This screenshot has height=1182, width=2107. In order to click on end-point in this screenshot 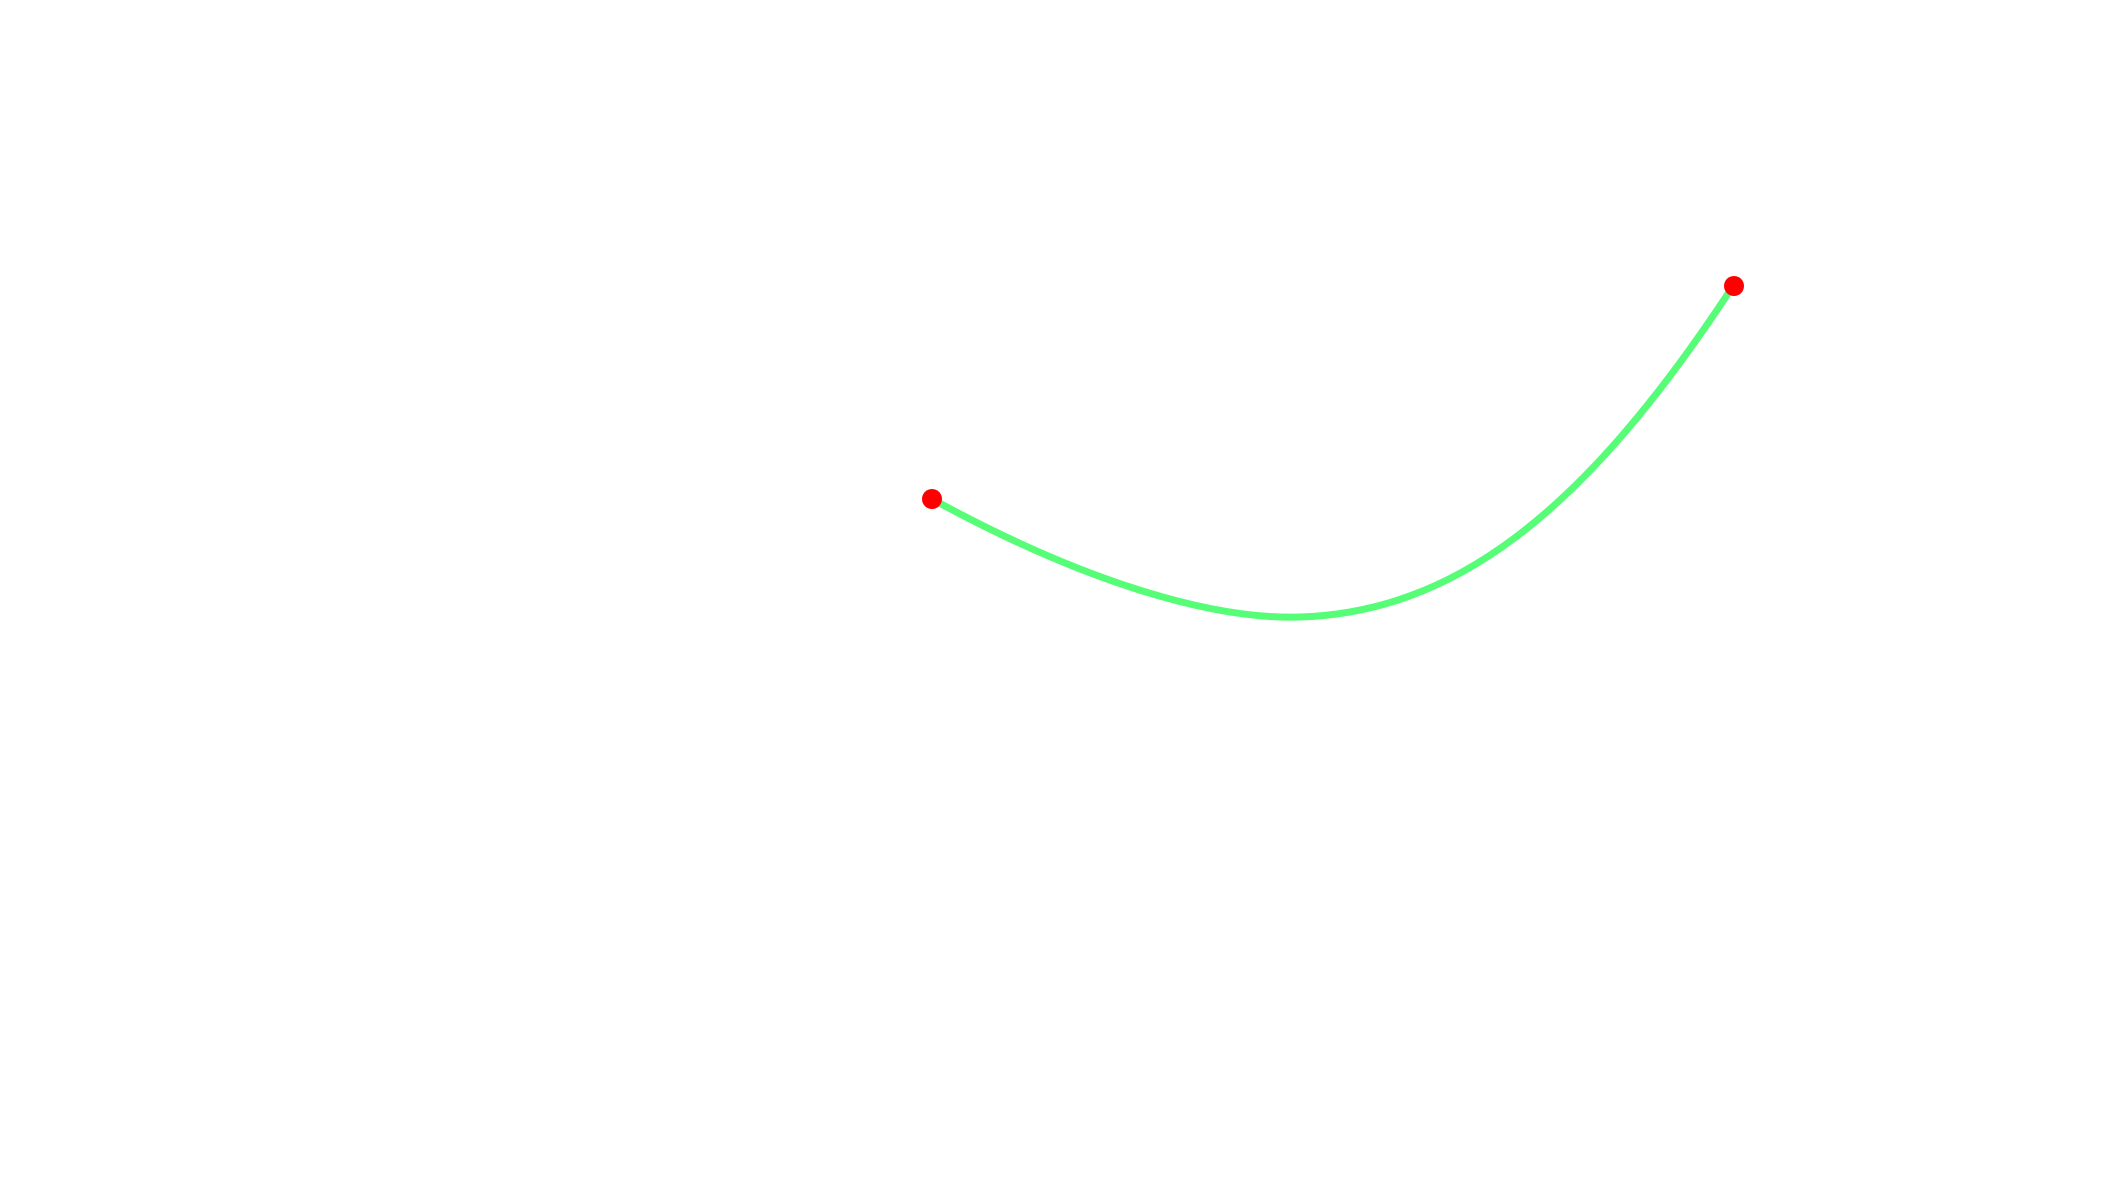, I will do `click(1734, 286)`.